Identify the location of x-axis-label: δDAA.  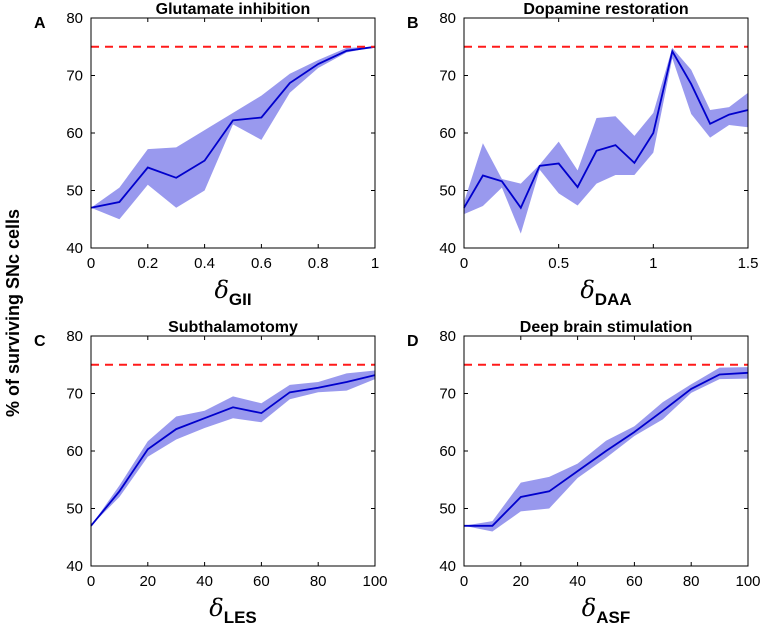
(605, 292).